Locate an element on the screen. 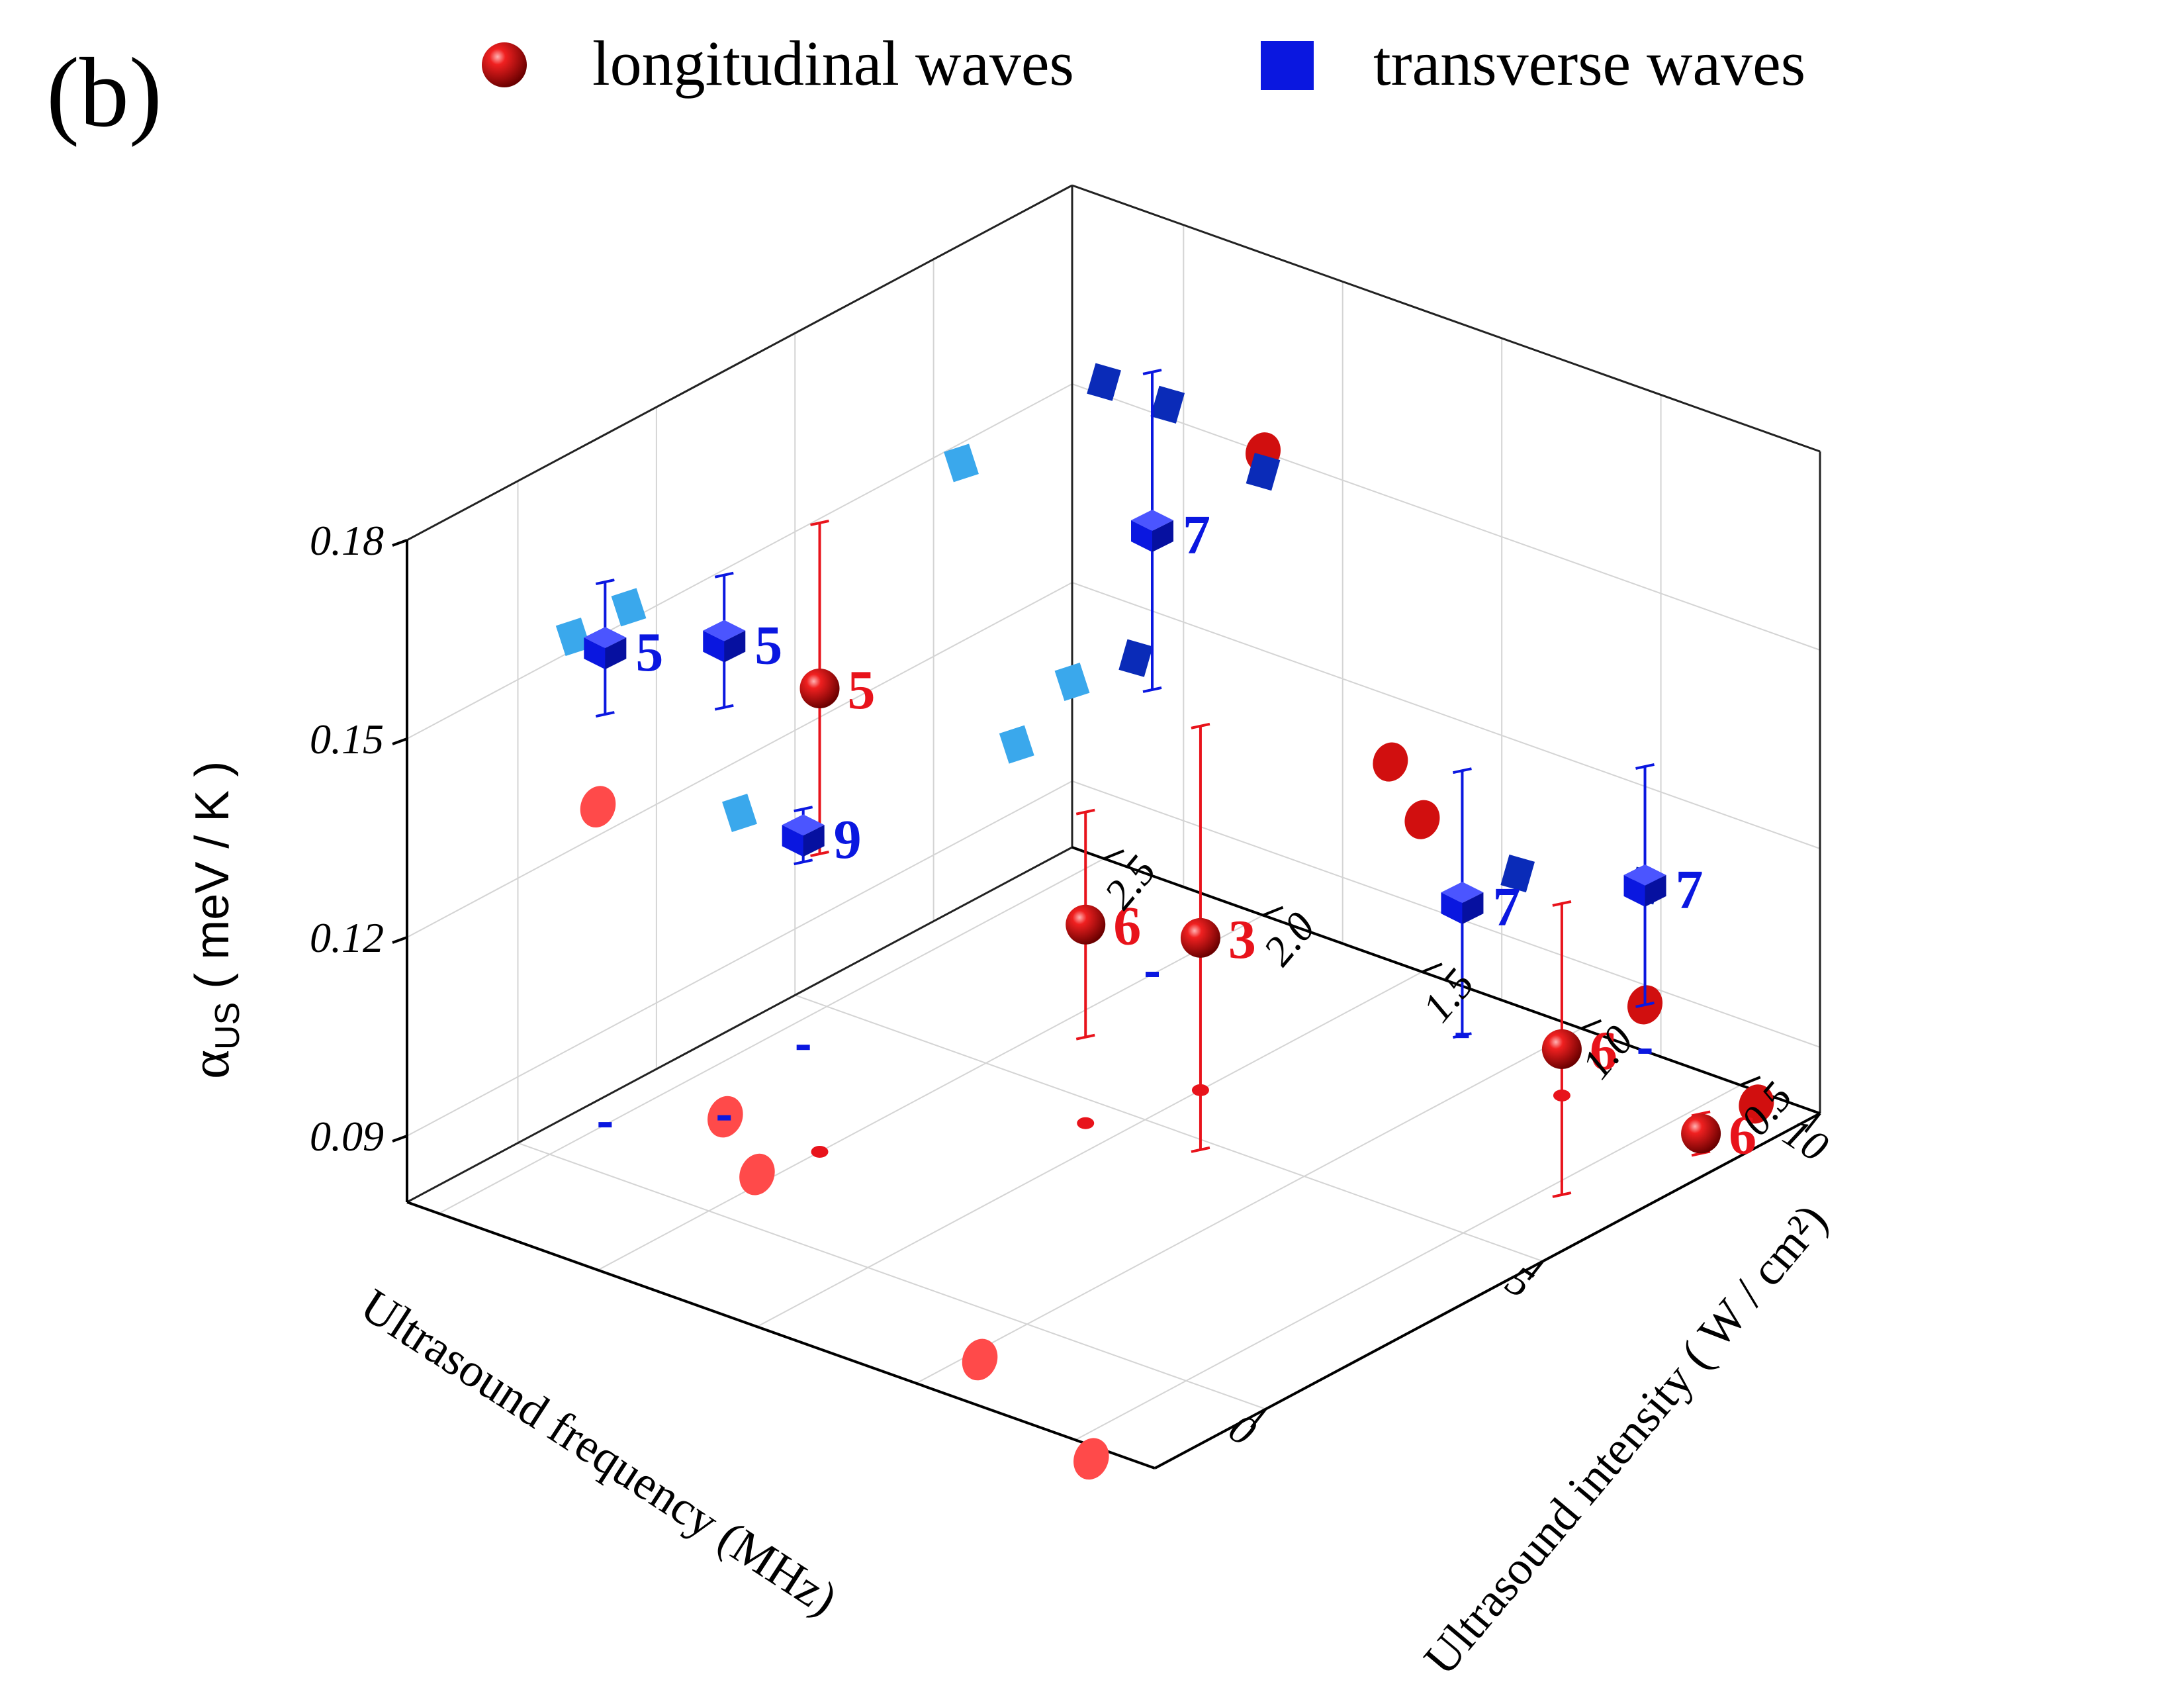  x-tick is located at coordinates (1812, 1122).